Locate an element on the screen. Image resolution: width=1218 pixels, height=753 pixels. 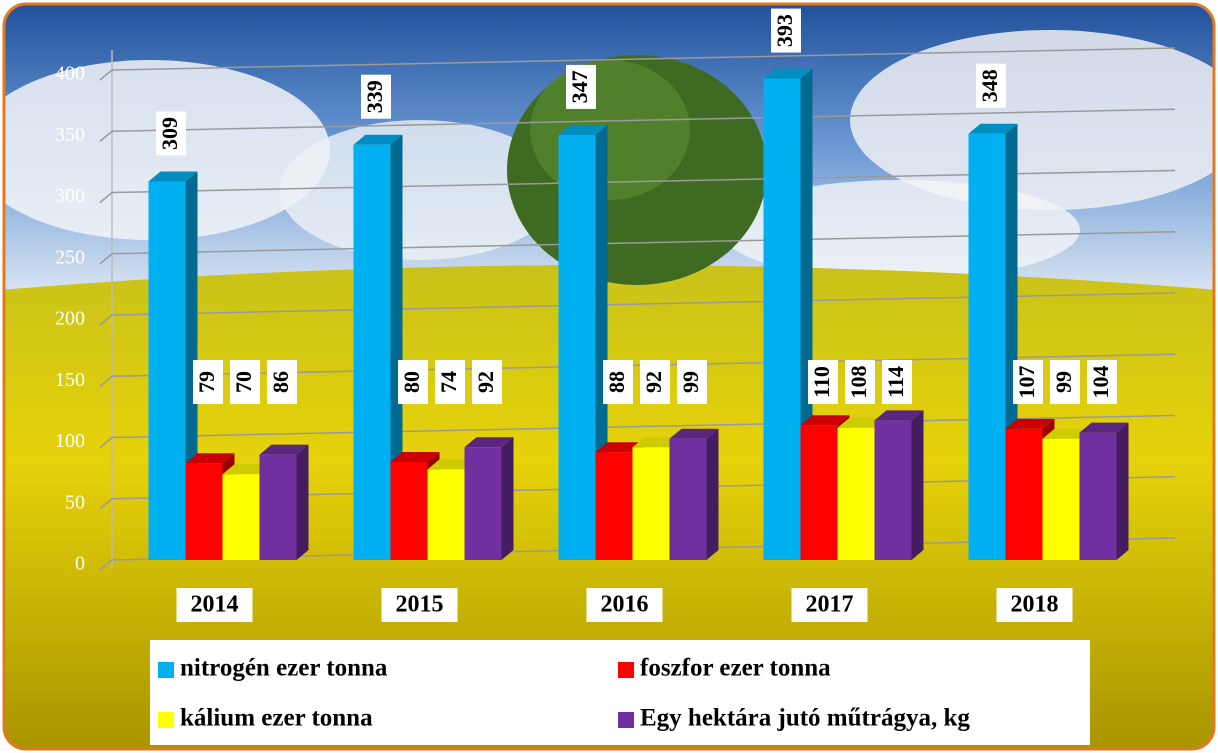
x-tick-label: 2018 is located at coordinates (1035, 605).